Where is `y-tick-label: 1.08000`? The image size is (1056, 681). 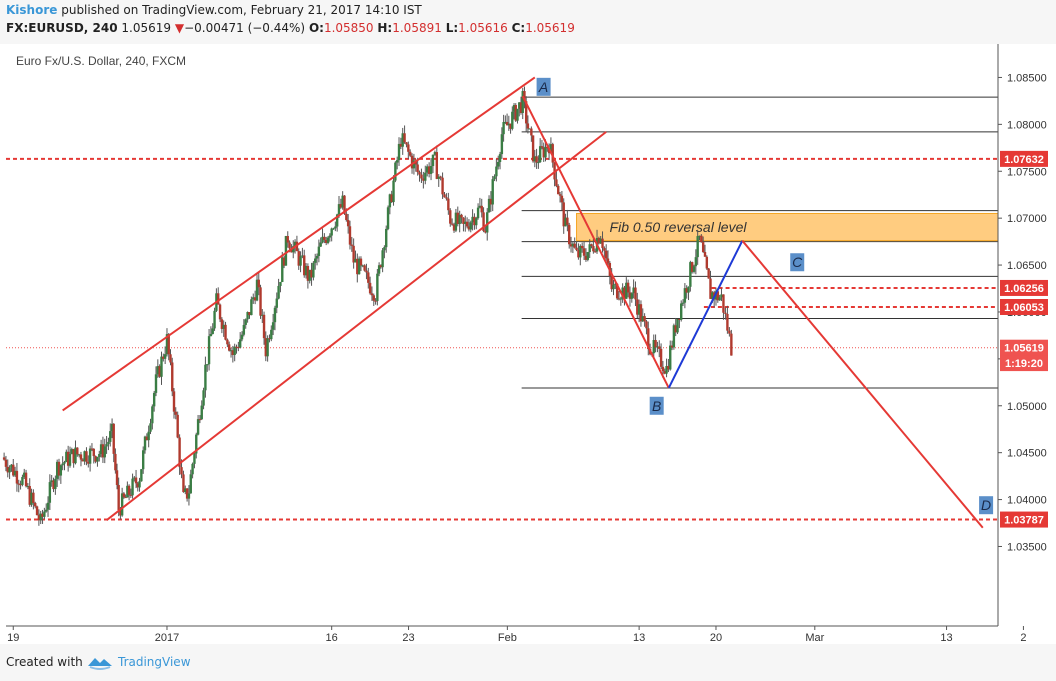
y-tick-label: 1.08000 is located at coordinates (1027, 125).